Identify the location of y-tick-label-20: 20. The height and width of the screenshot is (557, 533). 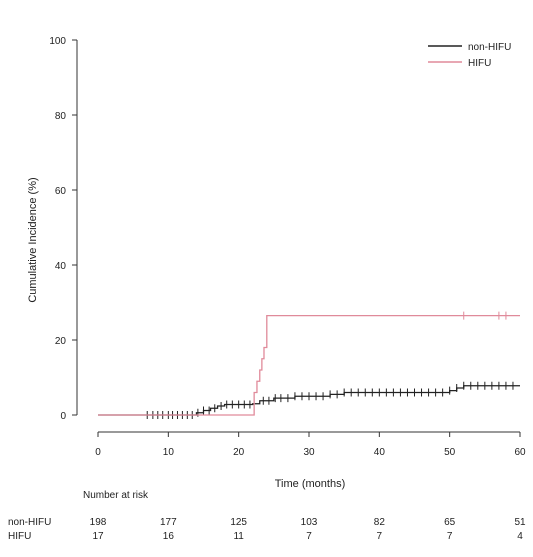
(61, 341).